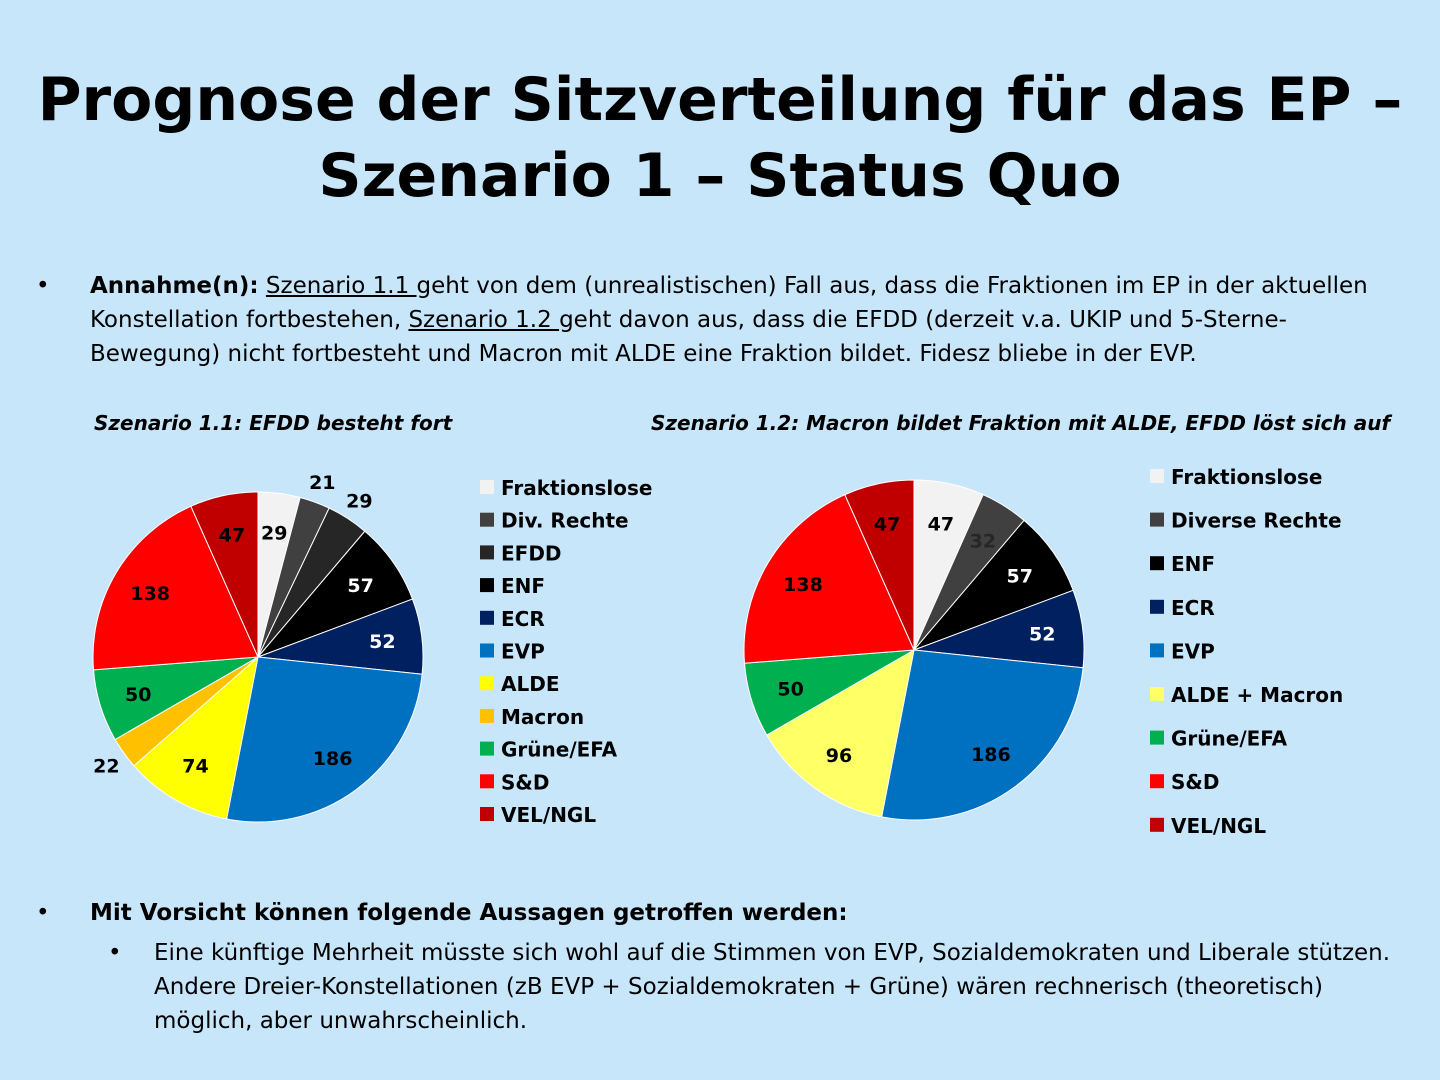 This screenshot has height=1080, width=1440. Describe the element at coordinates (322, 483) in the screenshot. I see `chart1-value-div-rechte: 21` at that location.